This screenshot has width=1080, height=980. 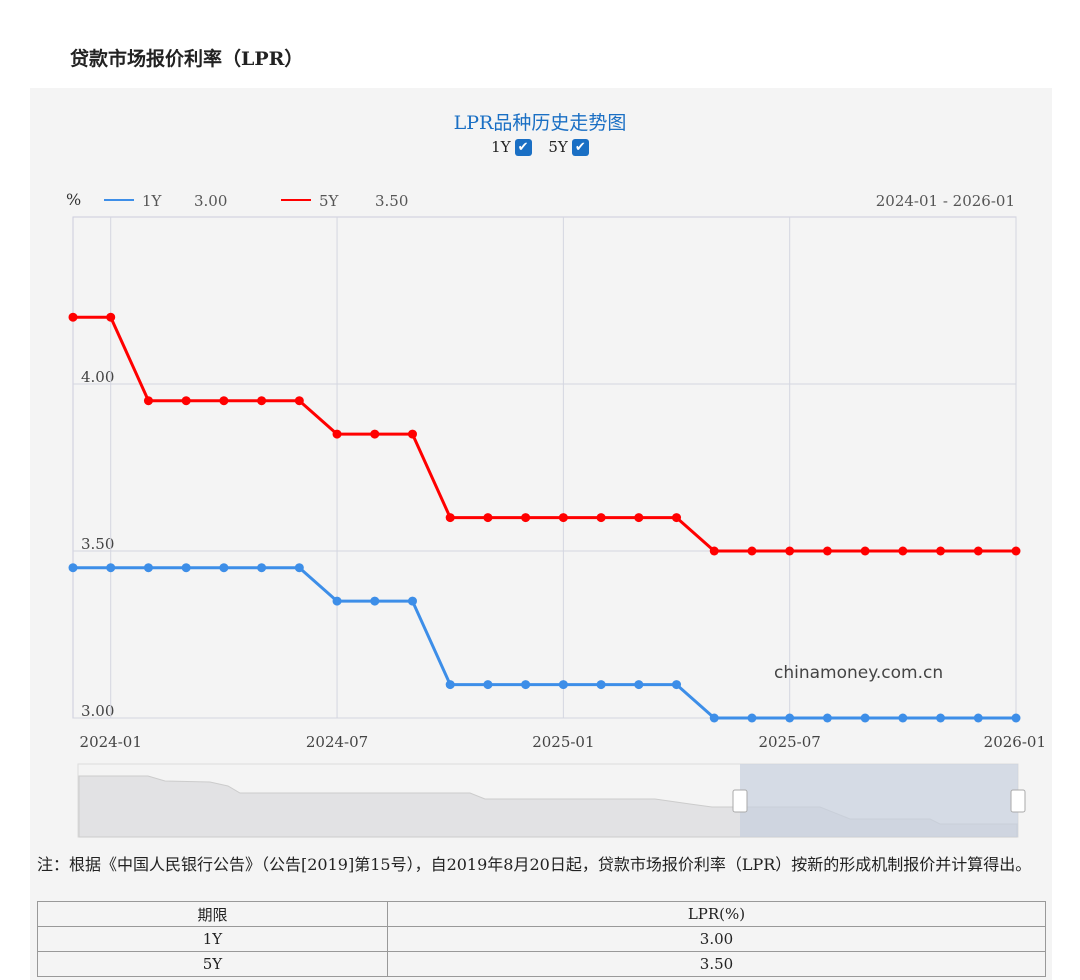 What do you see at coordinates (391, 201) in the screenshot?
I see `legend-5y-value: 3.50` at bounding box center [391, 201].